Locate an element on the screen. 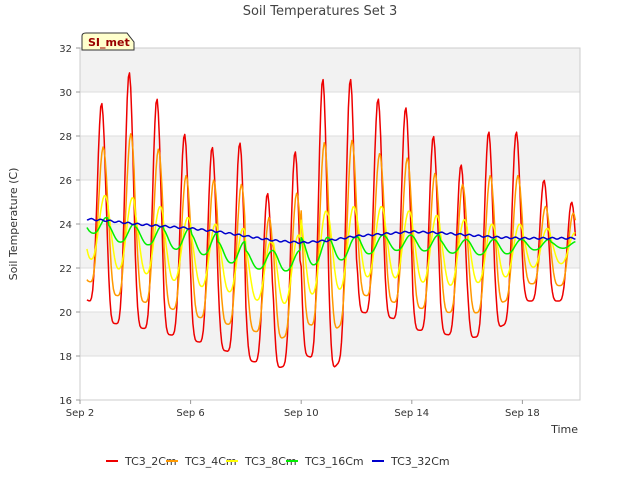 The height and width of the screenshot is (480, 640). x-axis-label: Time is located at coordinates (564, 429).